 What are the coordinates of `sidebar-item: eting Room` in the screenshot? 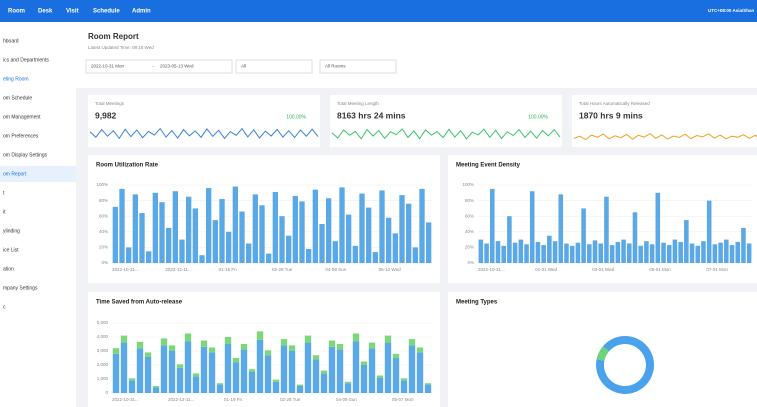 It's located at (16, 79).